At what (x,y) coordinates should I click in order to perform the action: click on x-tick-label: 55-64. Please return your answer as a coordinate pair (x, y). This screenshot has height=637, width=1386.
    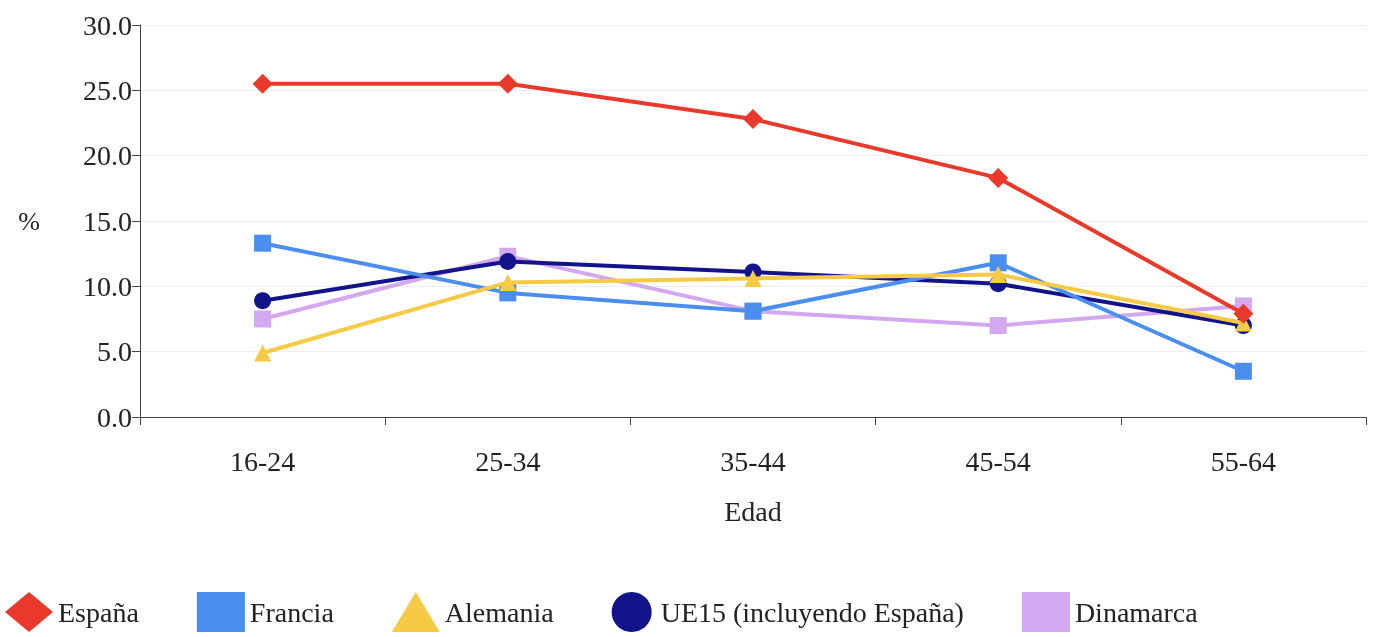
    Looking at the image, I should click on (1243, 461).